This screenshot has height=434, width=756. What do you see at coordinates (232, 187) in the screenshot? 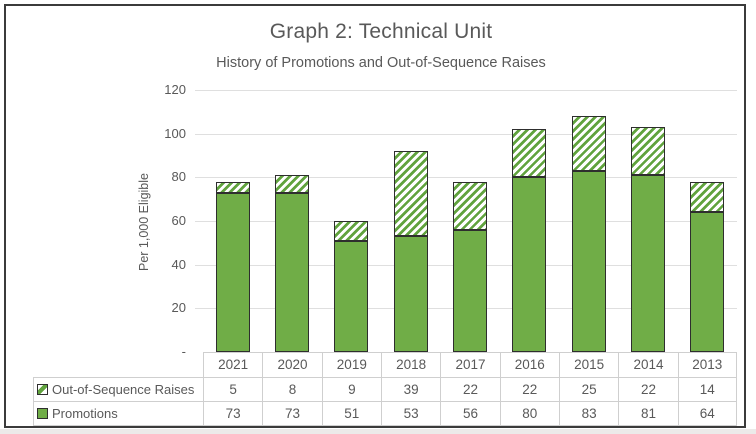
I see `bar-2021-out-of-sequence-raises` at bounding box center [232, 187].